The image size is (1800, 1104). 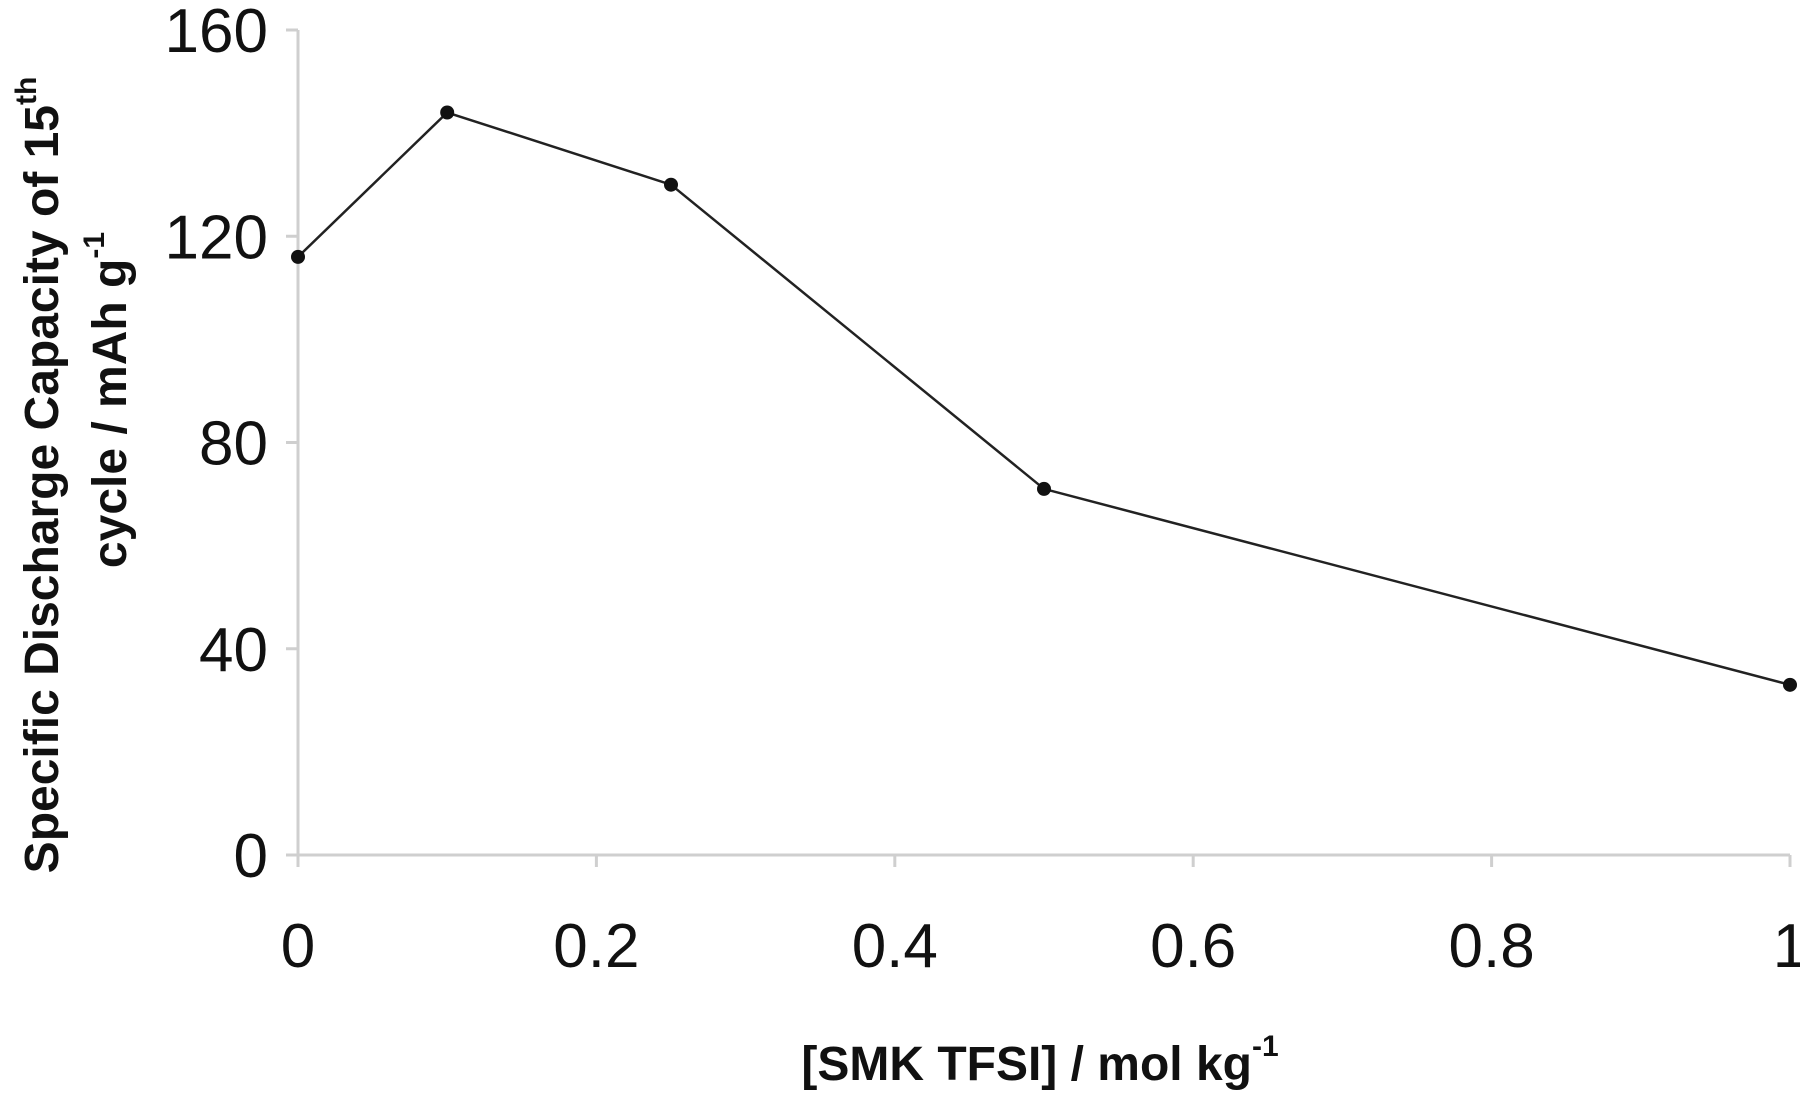 I want to click on x-axis-title: [SMK TFSI] / mol kg-1, so click(x=1039, y=1060).